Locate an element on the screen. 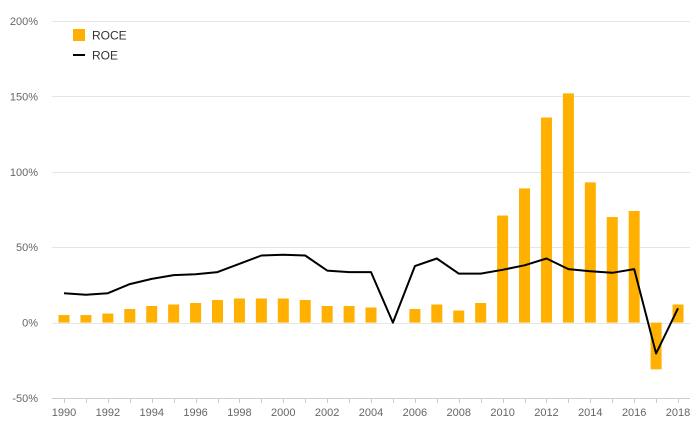 The height and width of the screenshot is (433, 700). x-tick-label: 2012 is located at coordinates (546, 413).